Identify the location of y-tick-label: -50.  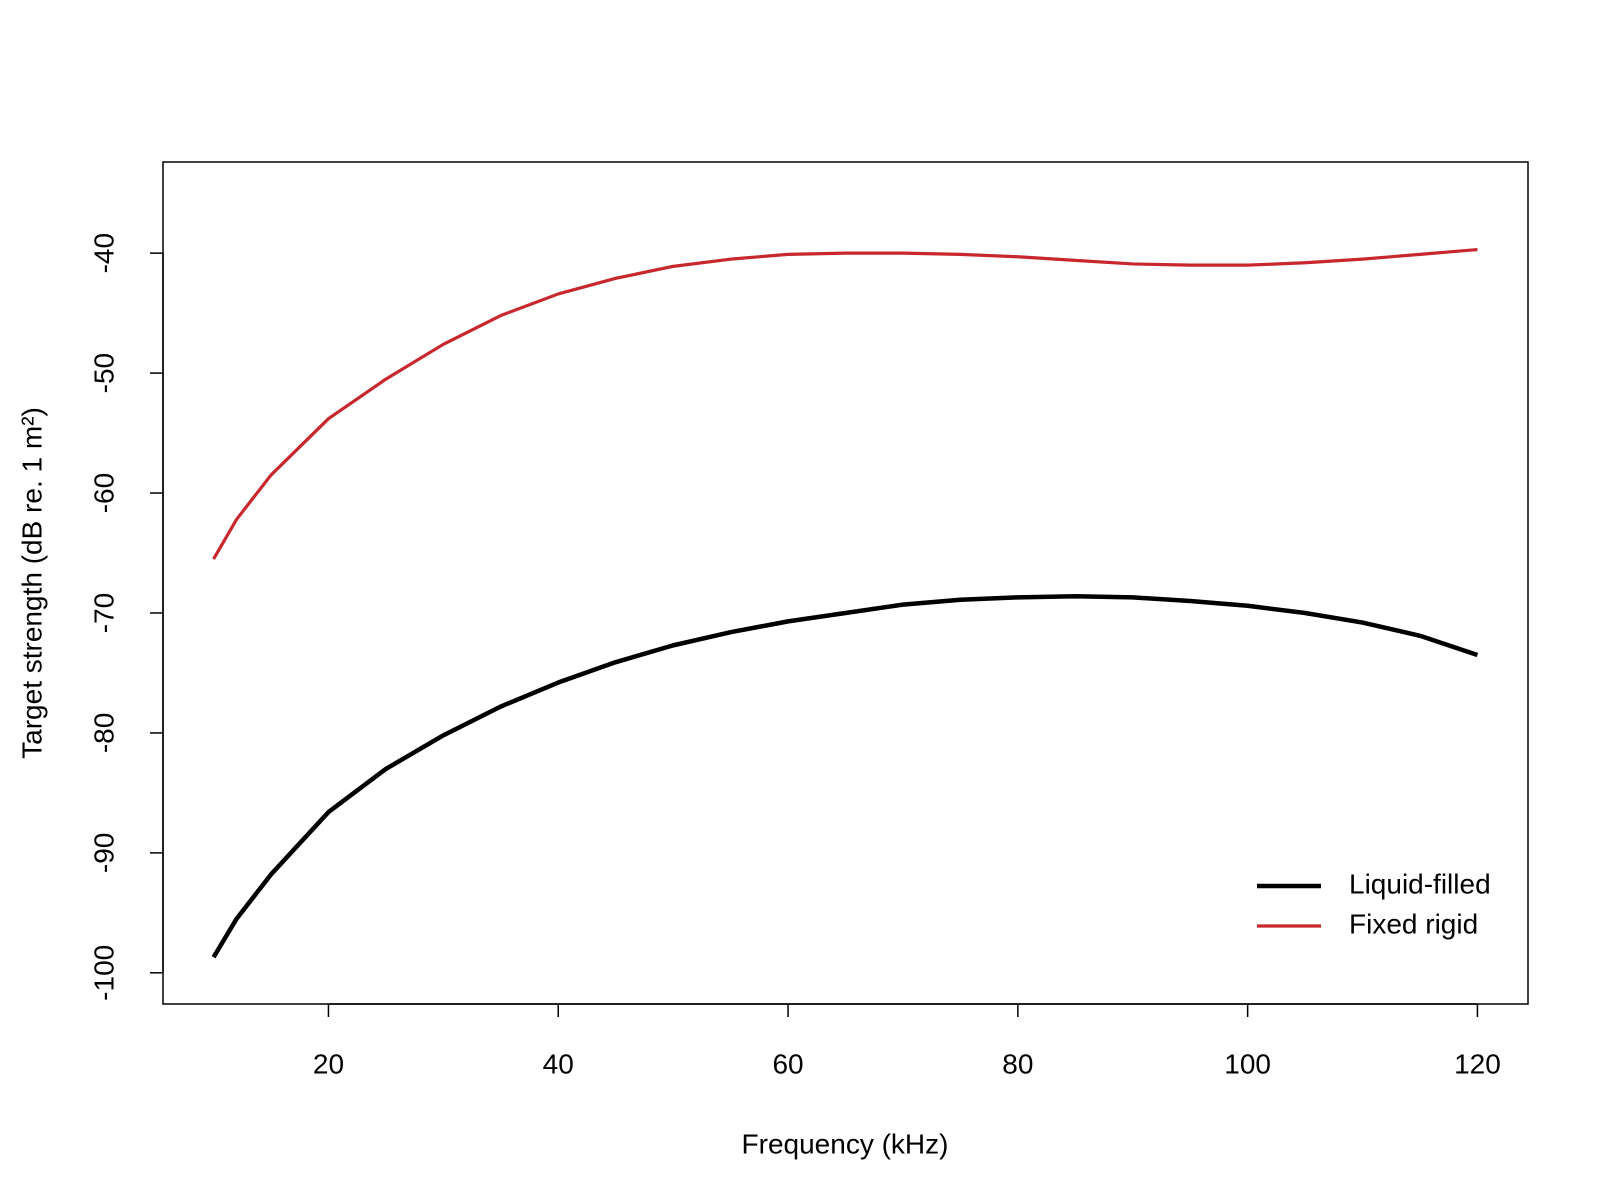
(103, 373).